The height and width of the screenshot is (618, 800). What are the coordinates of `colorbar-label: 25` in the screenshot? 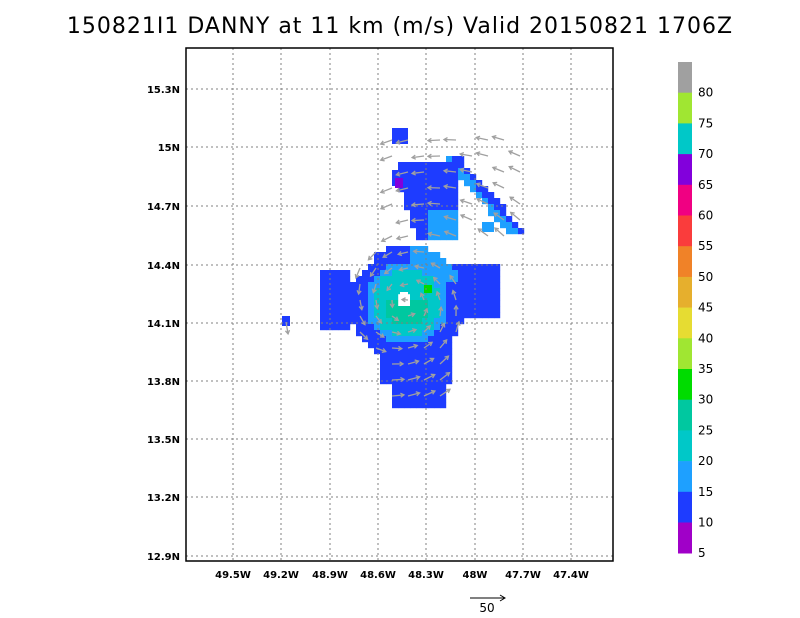 It's located at (705, 430).